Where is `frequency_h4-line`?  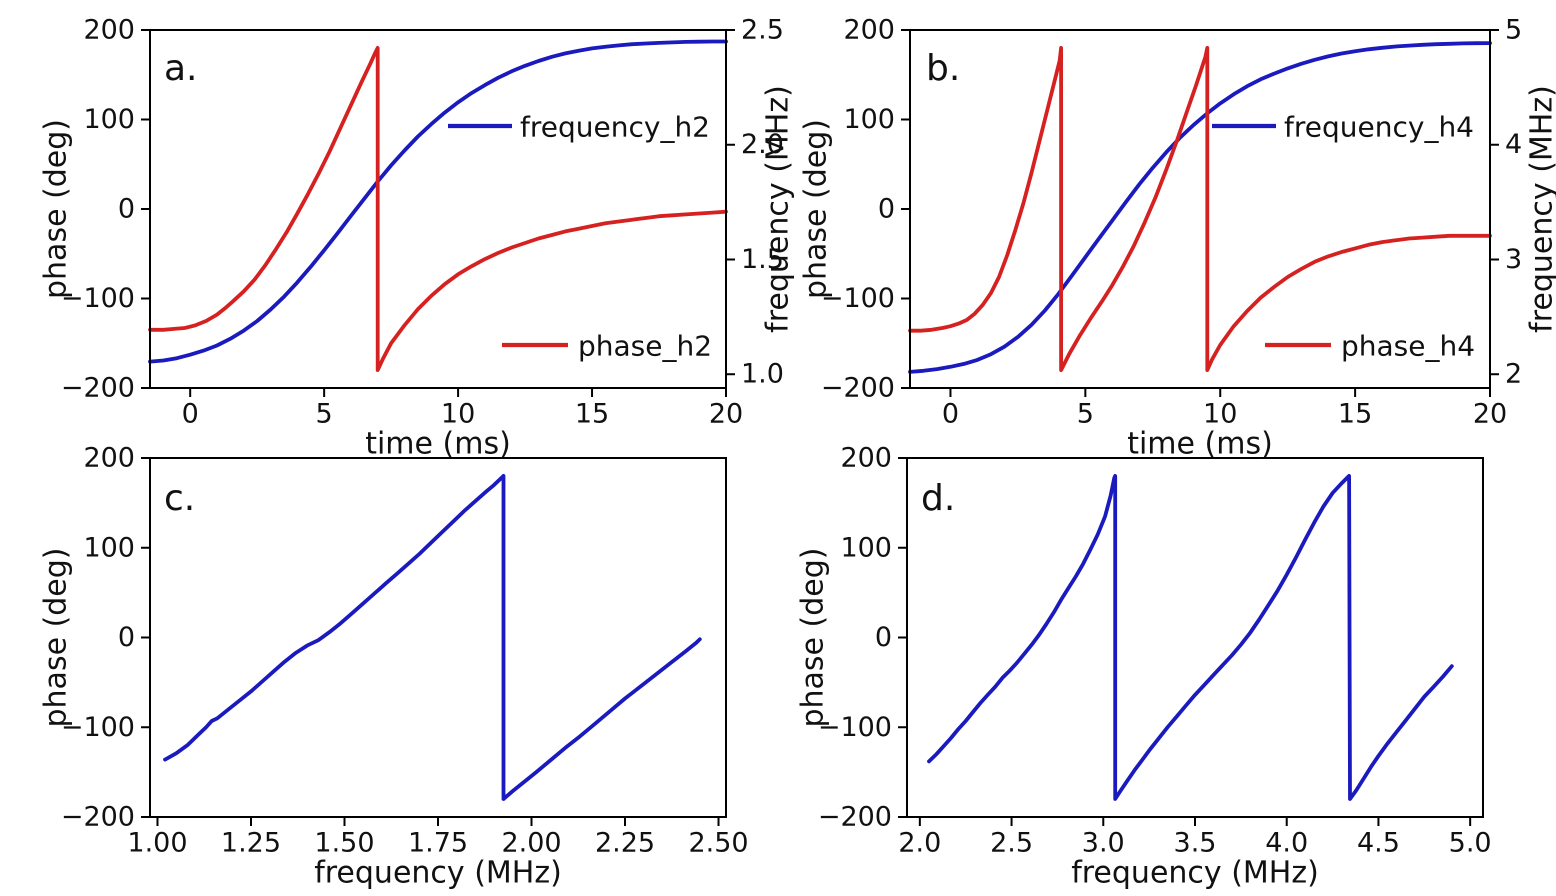 frequency_h4-line is located at coordinates (1200, 207).